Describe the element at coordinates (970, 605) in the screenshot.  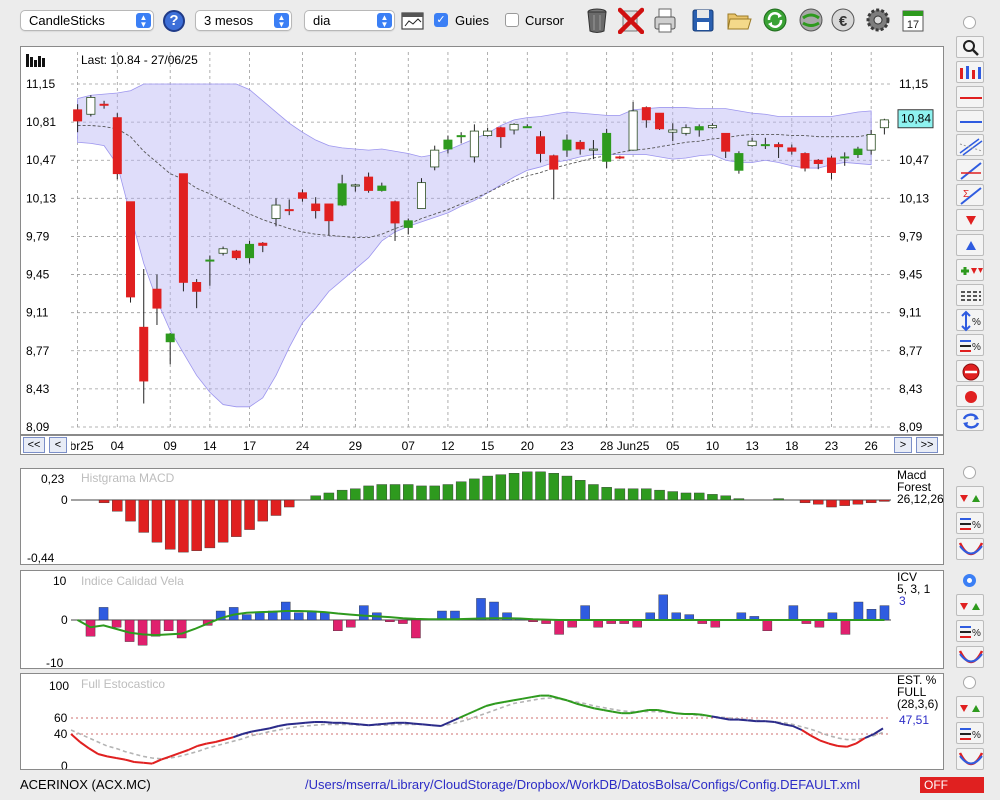
I see `icv-updown-button` at that location.